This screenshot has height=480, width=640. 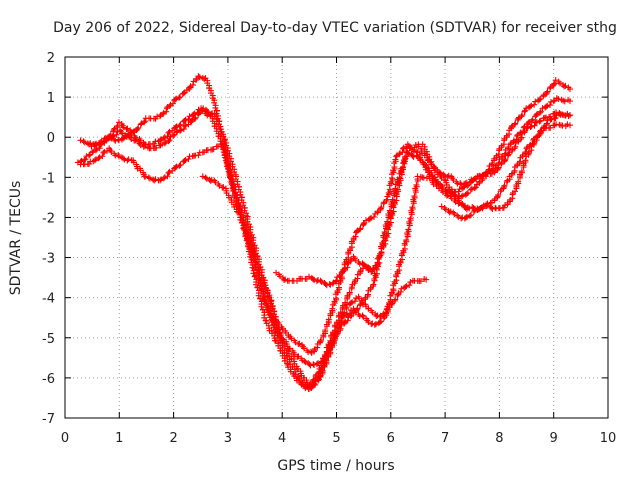 I want to click on y-tick-label: -6, so click(x=48, y=379).